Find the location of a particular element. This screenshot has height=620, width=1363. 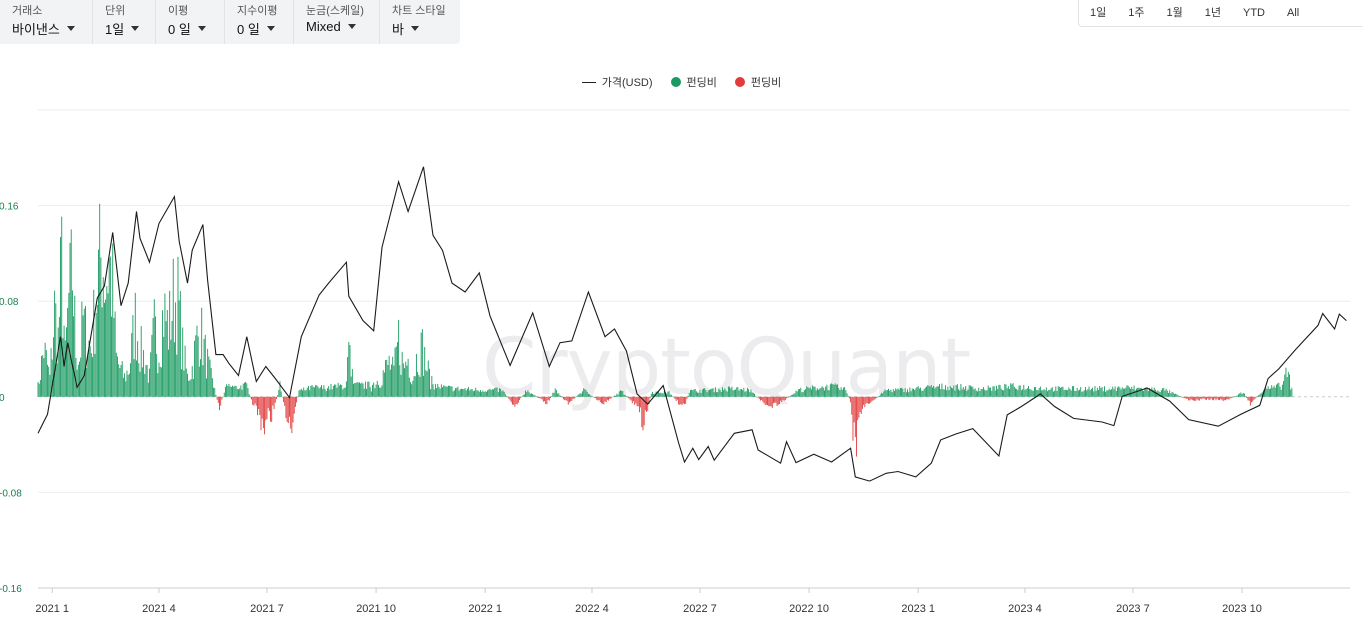

legend-item-funding-positive: 펀딩비 is located at coordinates (693, 82).